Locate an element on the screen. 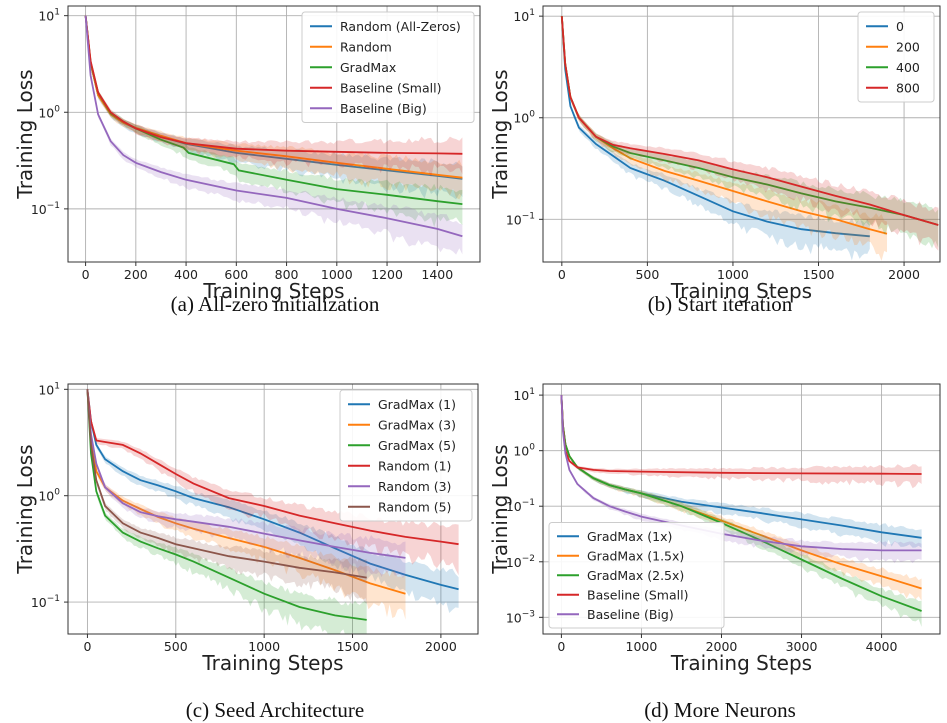 The height and width of the screenshot is (723, 947). legend-label: Random is located at coordinates (366, 46).